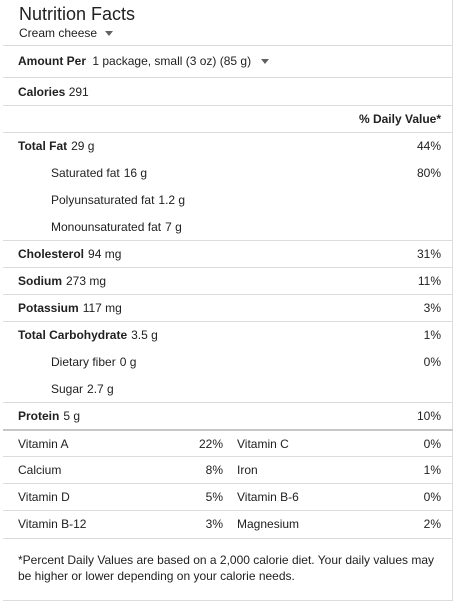  I want to click on nutrient-amount: 117 mg, so click(102, 308).